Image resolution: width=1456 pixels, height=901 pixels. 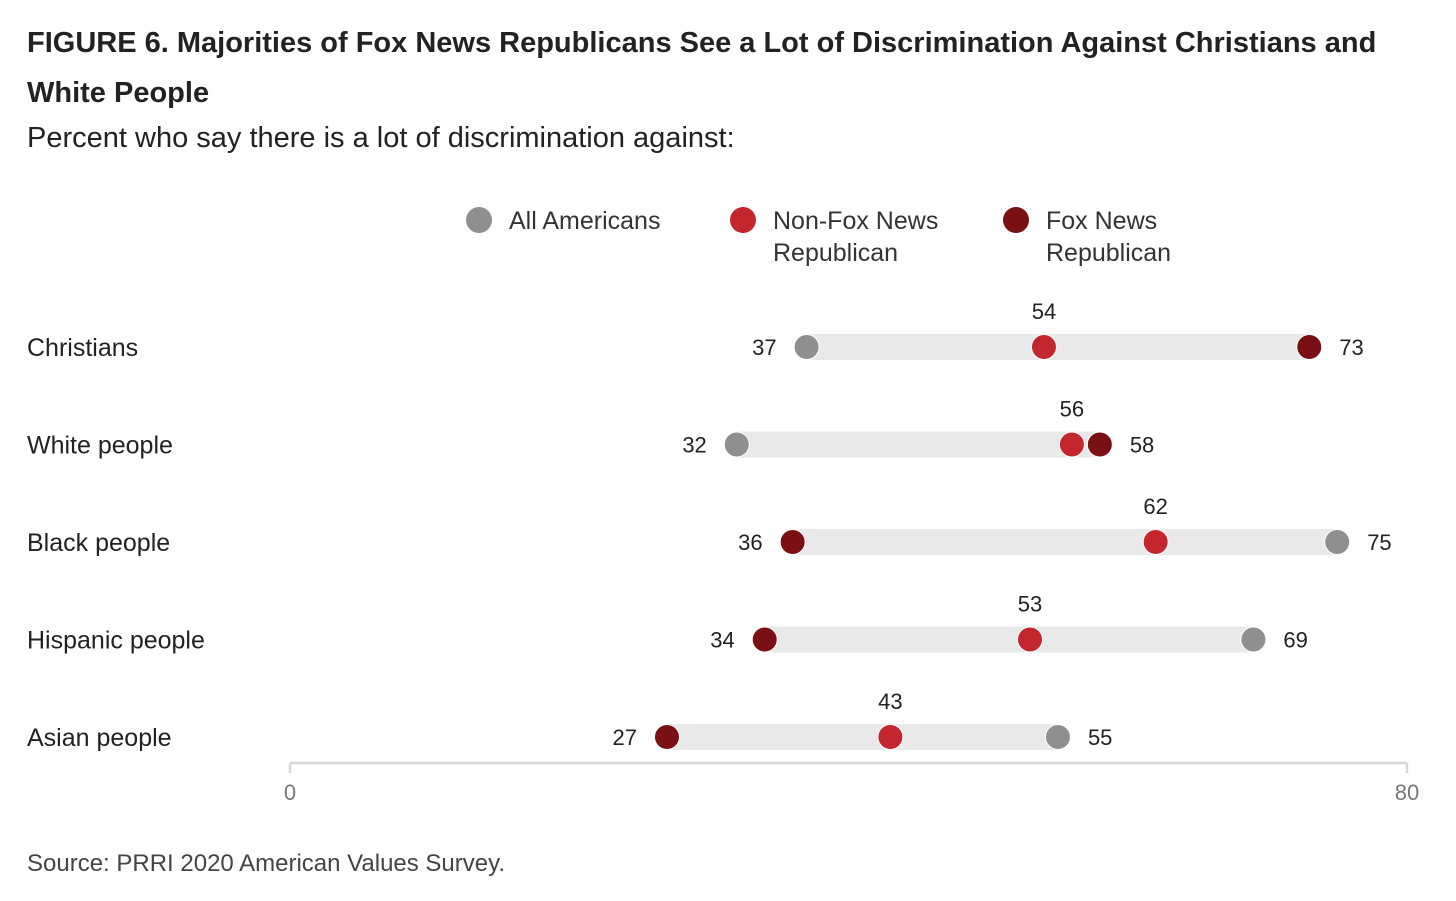 I want to click on value-label-fox-republican-christians: 73, so click(x=1351, y=347).